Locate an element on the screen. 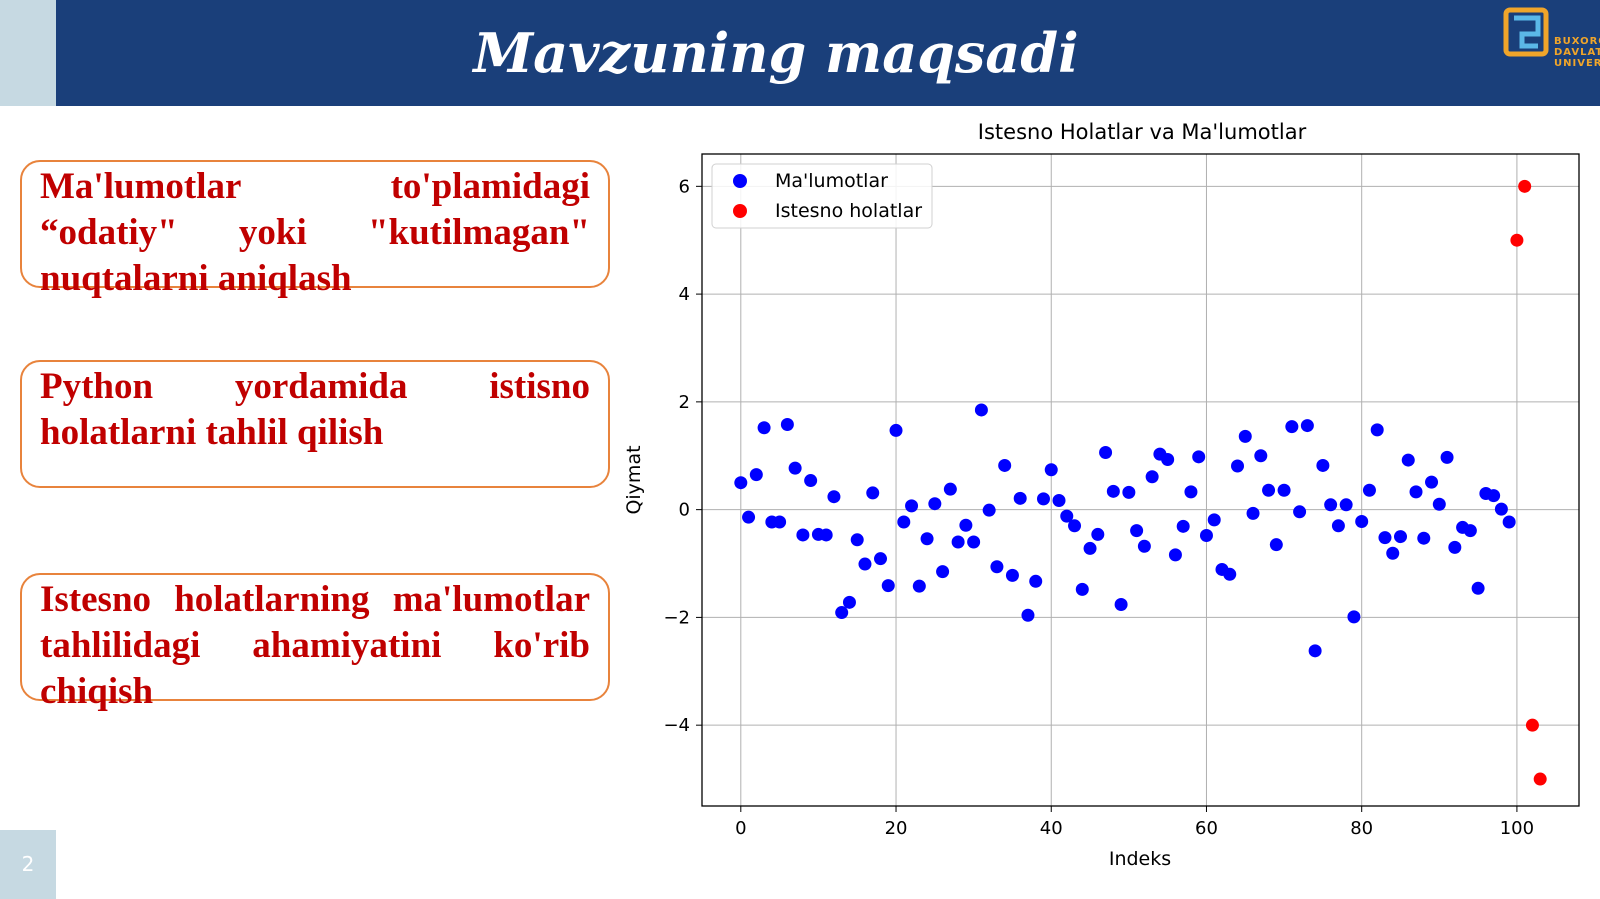  x-tick-label: 60 is located at coordinates (1206, 828).